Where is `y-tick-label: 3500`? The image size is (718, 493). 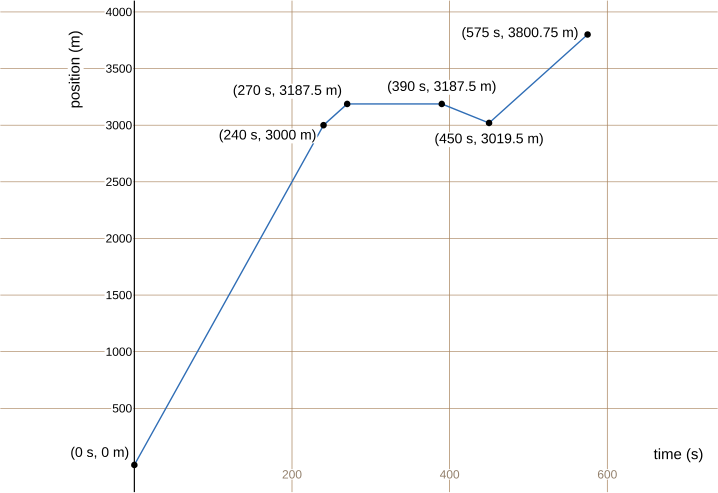
y-tick-label: 3500 is located at coordinates (119, 68).